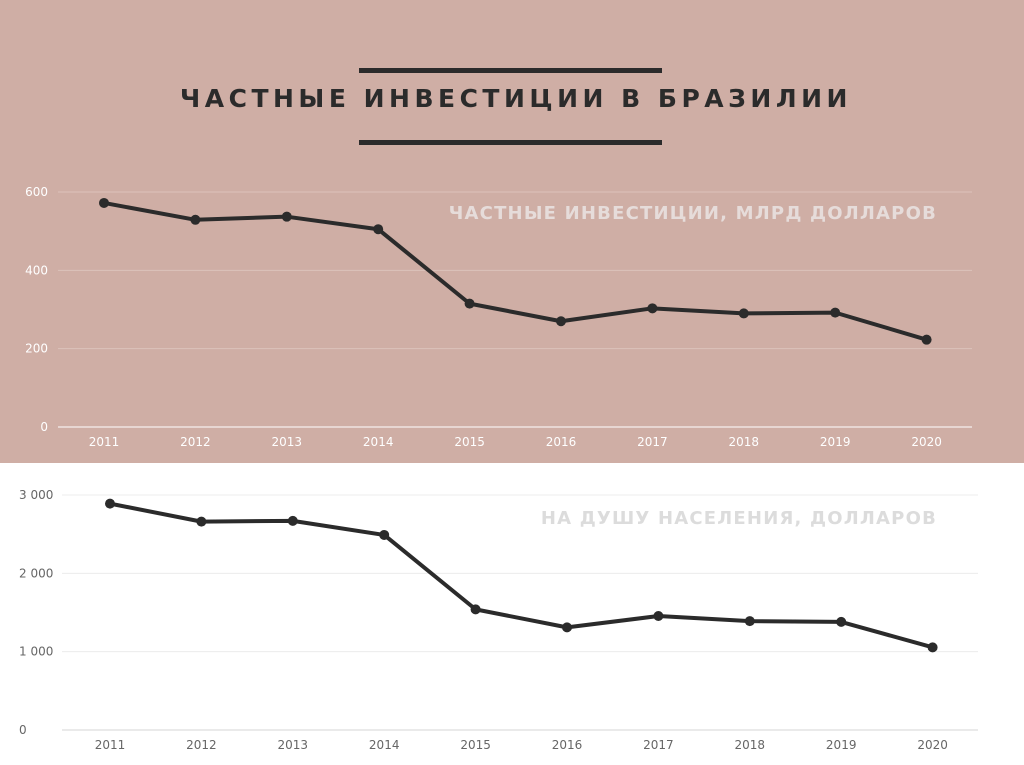 This screenshot has height=765, width=1024. I want to click on per-capita-x-tick-label: 2012, so click(201, 745).